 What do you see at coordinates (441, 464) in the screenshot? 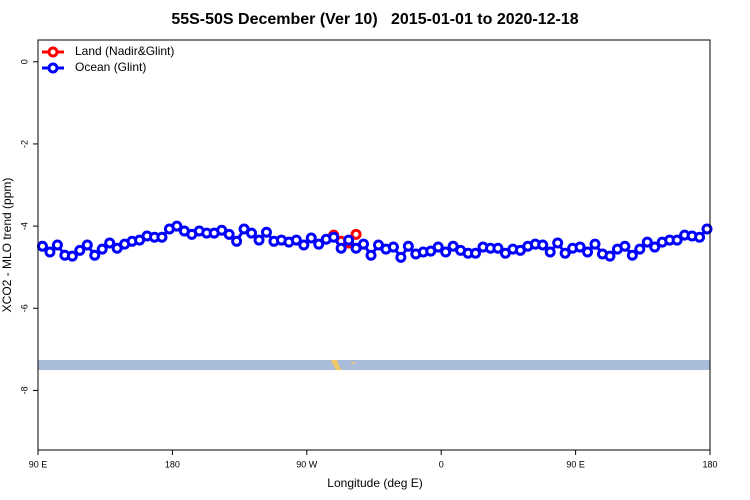
I see `x-tick-label: 0` at bounding box center [441, 464].